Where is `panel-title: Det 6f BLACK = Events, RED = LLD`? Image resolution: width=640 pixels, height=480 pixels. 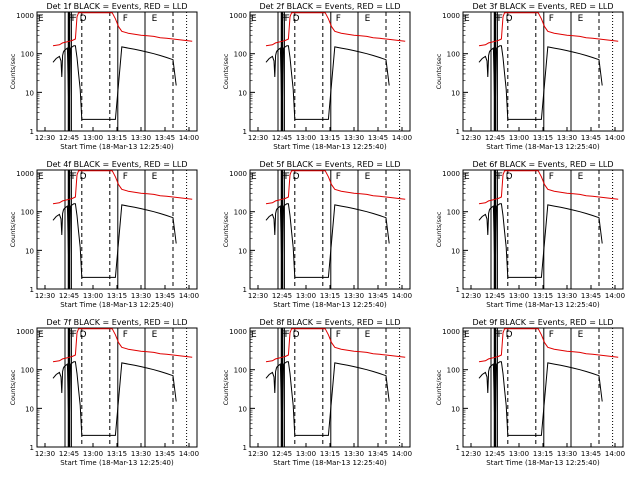 panel-title: Det 6f BLACK = Events, RED = LLD is located at coordinates (542, 164).